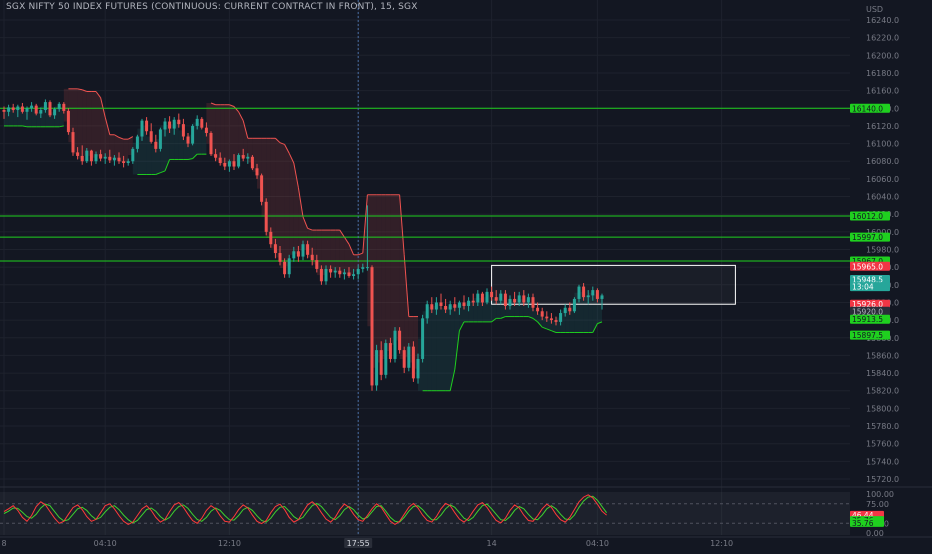 The width and height of the screenshot is (932, 554). I want to click on oscillator-tag-label: 35.76, so click(863, 523).